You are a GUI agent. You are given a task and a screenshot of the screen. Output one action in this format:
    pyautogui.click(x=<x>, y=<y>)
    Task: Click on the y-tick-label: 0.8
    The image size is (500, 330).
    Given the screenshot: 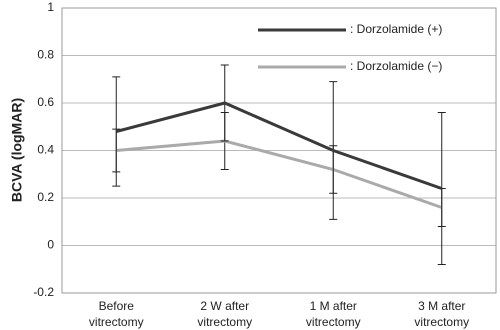 What is the action you would take?
    pyautogui.click(x=45, y=55)
    